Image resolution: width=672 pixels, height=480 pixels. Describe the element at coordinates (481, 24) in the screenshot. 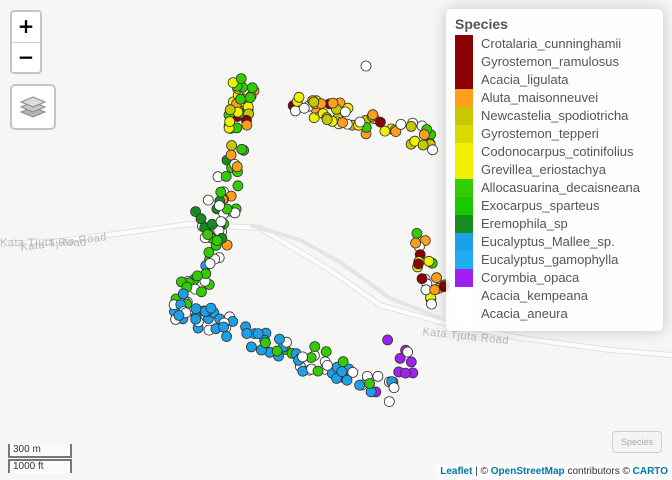

I see `legend-title: Species` at that location.